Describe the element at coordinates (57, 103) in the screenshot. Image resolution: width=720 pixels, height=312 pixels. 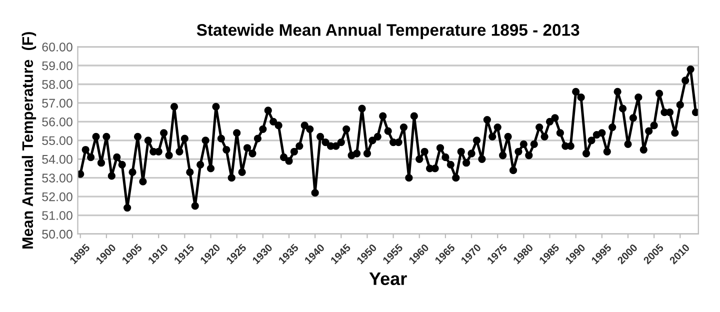
I see `y-tick-label: 57.00` at that location.